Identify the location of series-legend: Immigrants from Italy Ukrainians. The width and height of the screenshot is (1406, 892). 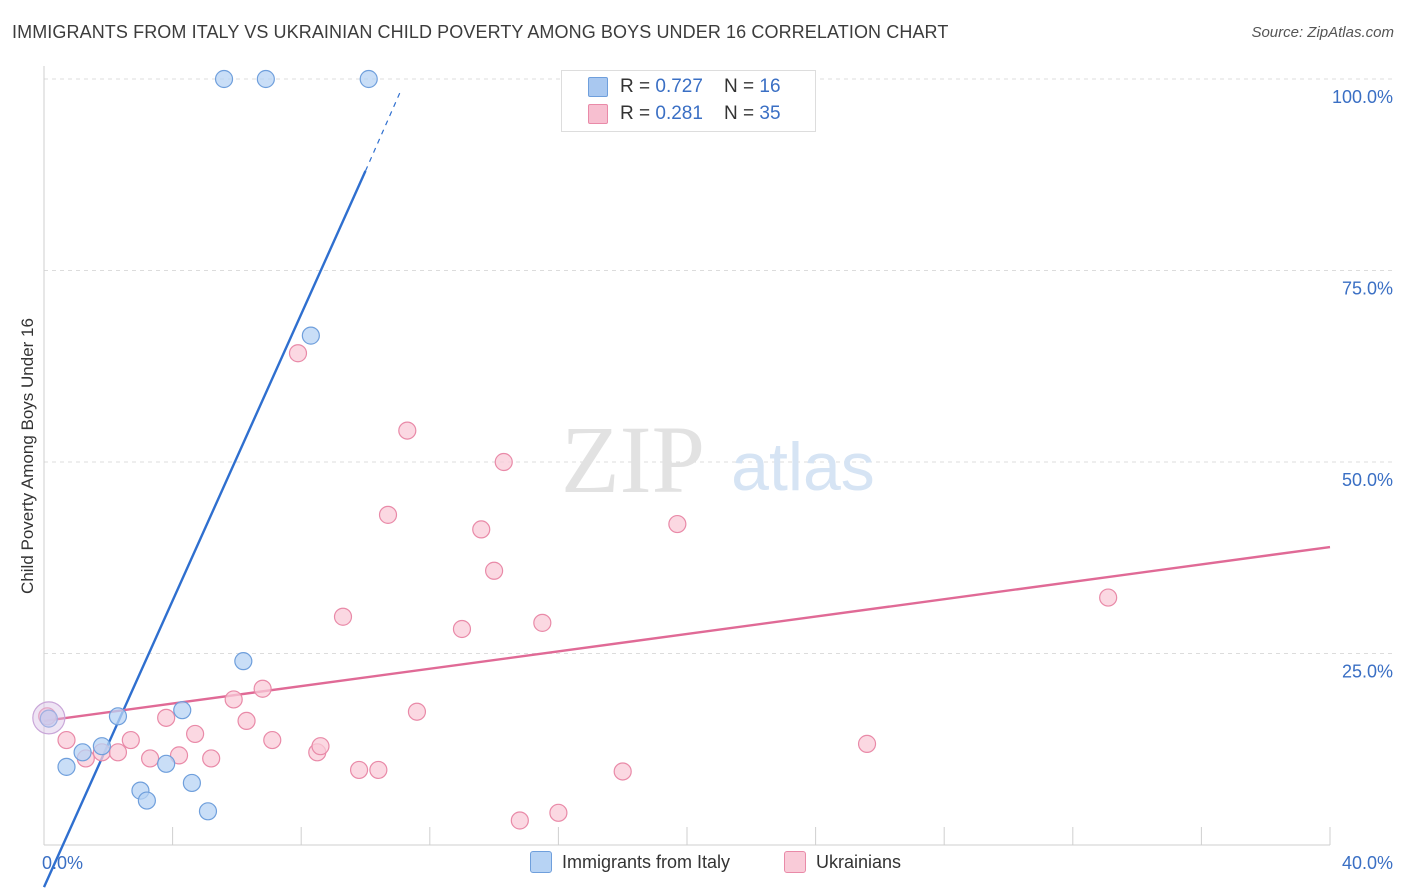
(703, 864).